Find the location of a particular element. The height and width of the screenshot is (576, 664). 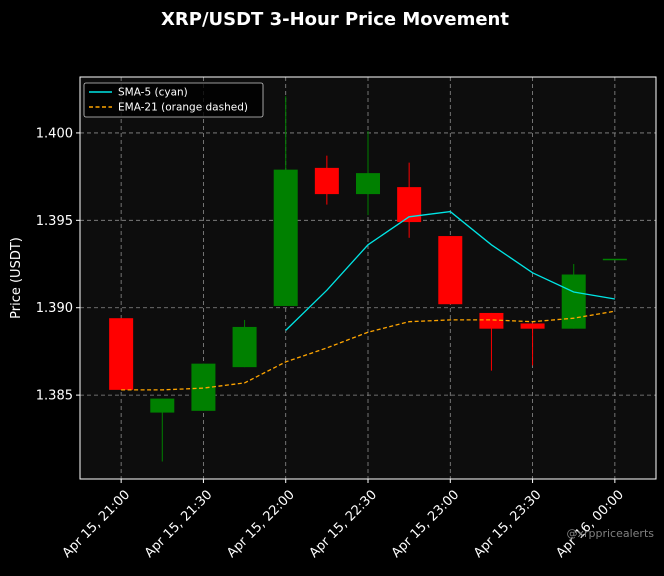

legend-sma-label: SMA-5 (cyan) is located at coordinates (153, 93).